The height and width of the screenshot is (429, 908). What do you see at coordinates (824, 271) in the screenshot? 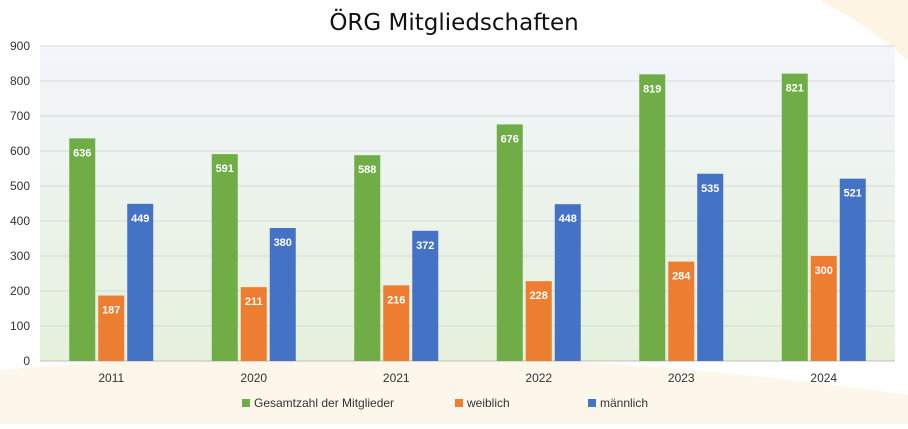
I see `data-label: 300` at bounding box center [824, 271].